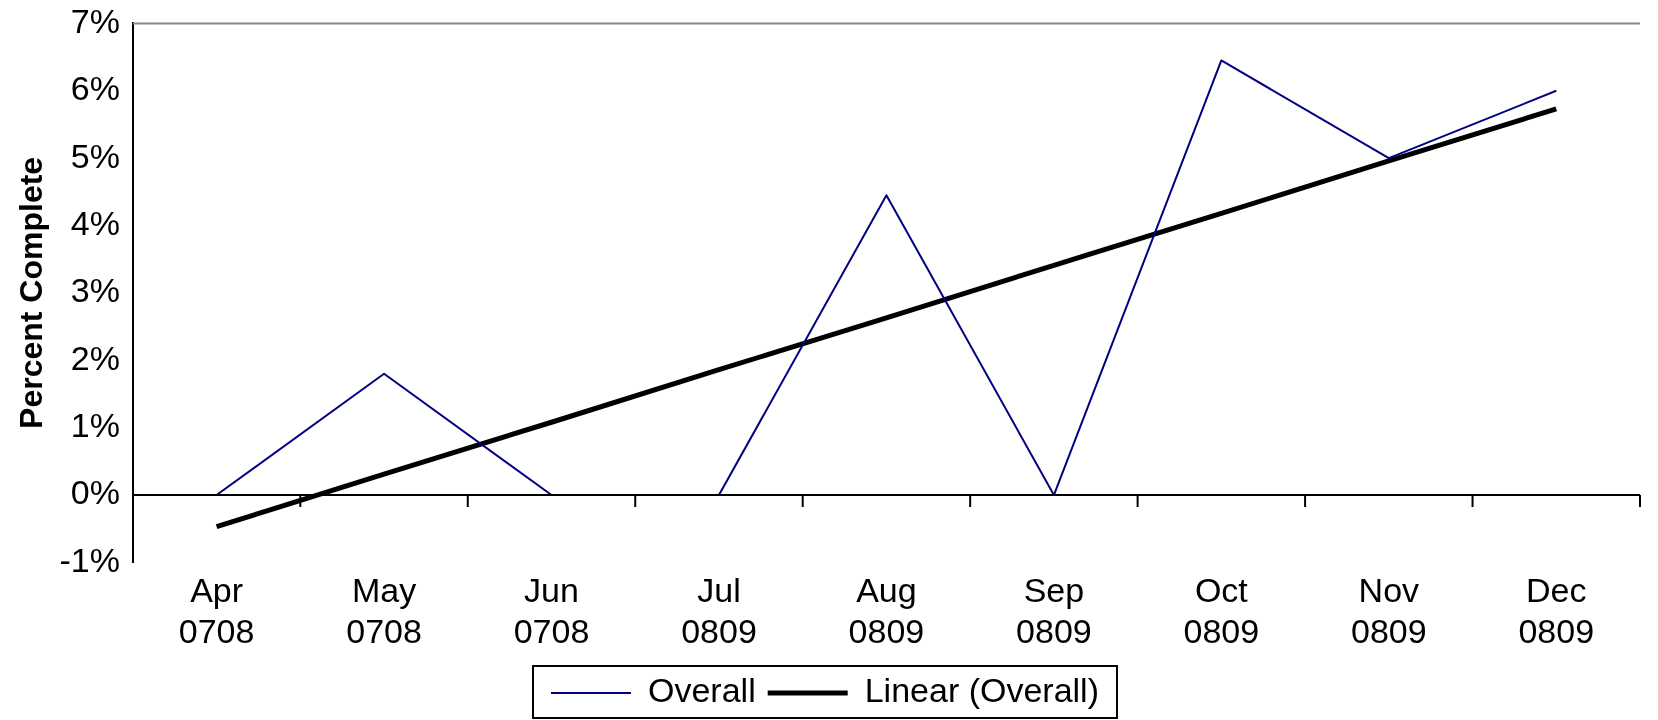  What do you see at coordinates (702, 690) in the screenshot?
I see `legend-label: Overall` at bounding box center [702, 690].